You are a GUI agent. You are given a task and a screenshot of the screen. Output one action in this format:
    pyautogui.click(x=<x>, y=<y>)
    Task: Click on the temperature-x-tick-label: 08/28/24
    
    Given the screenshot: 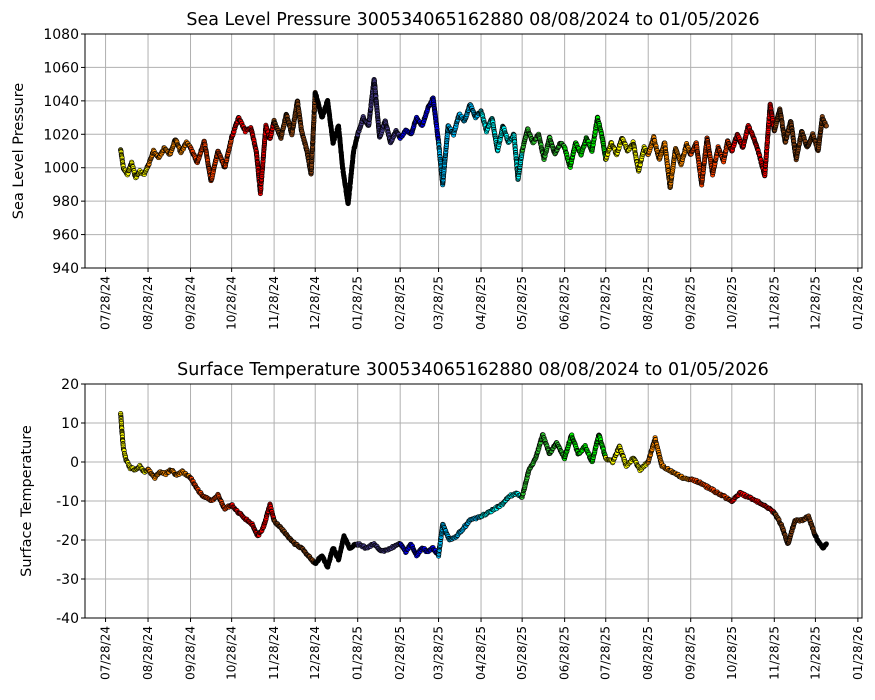 What is the action you would take?
    pyautogui.click(x=148, y=653)
    